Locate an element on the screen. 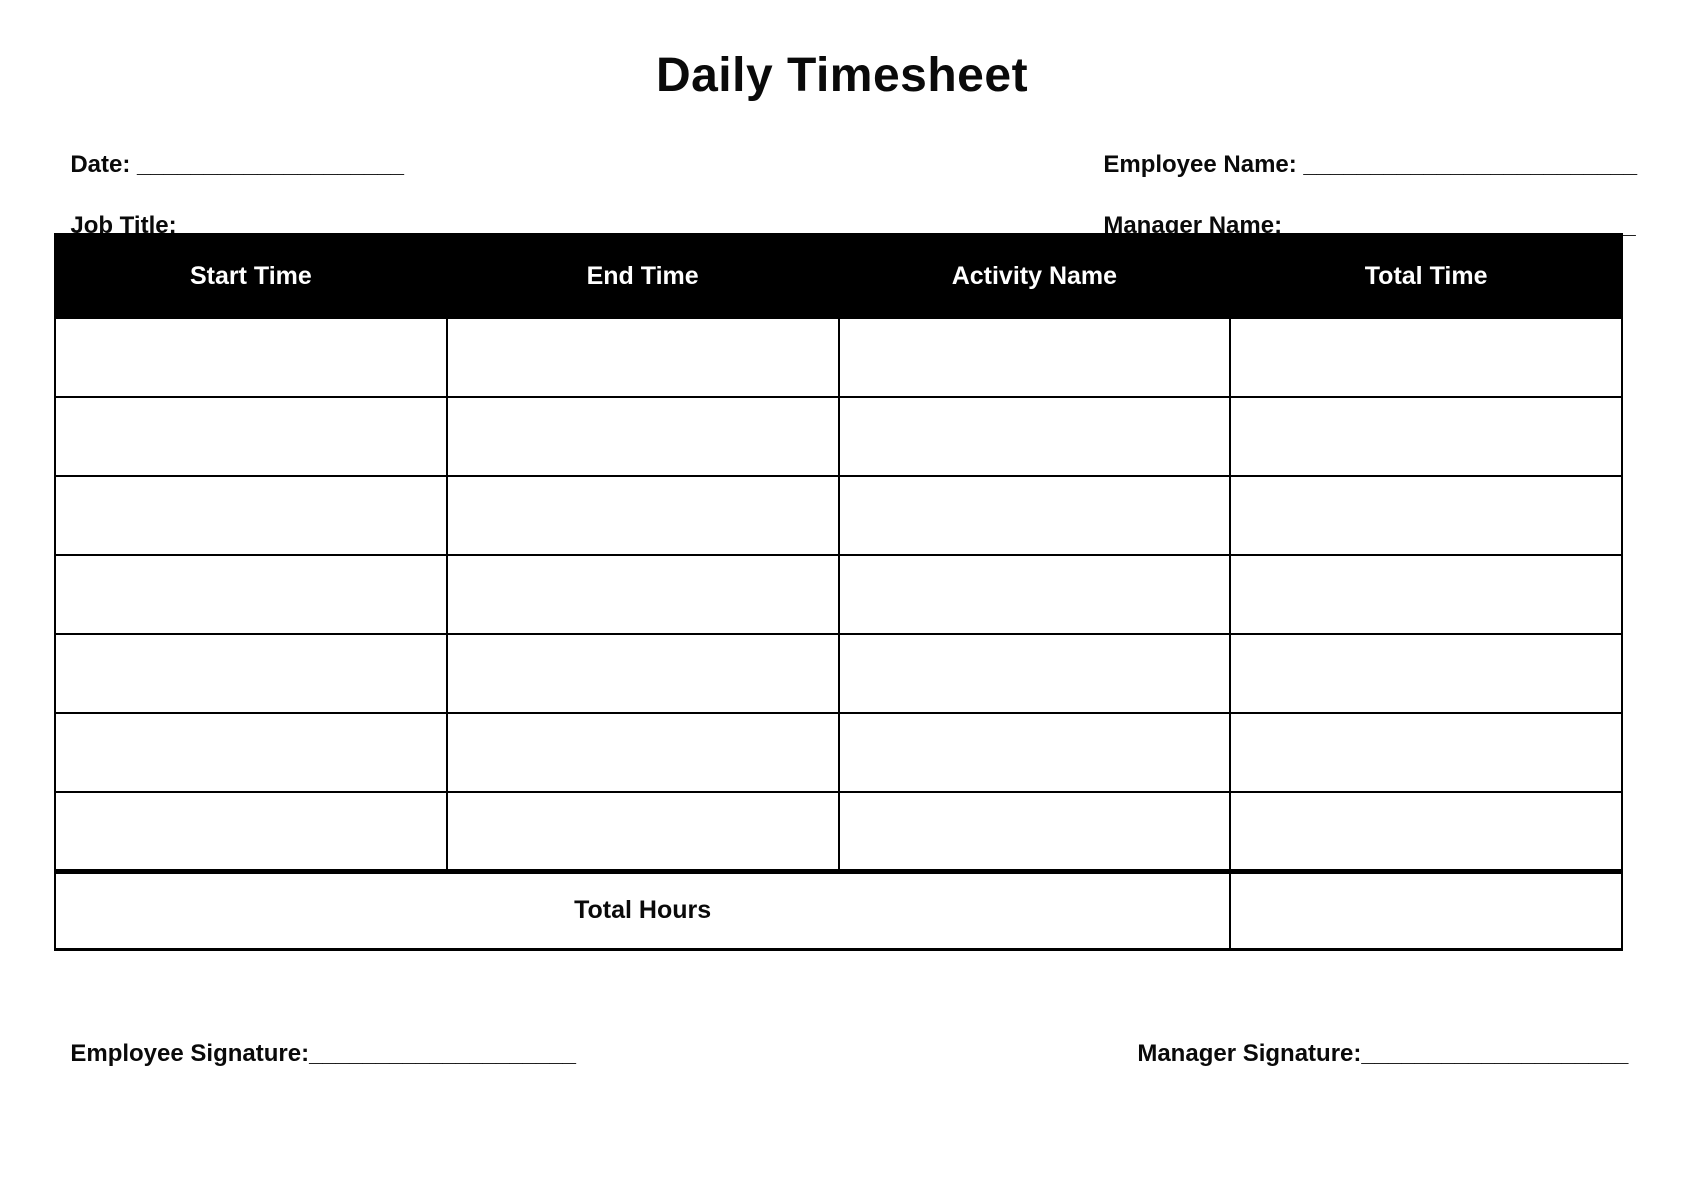  employee-name-blank-line: _________________________ is located at coordinates (1470, 164).